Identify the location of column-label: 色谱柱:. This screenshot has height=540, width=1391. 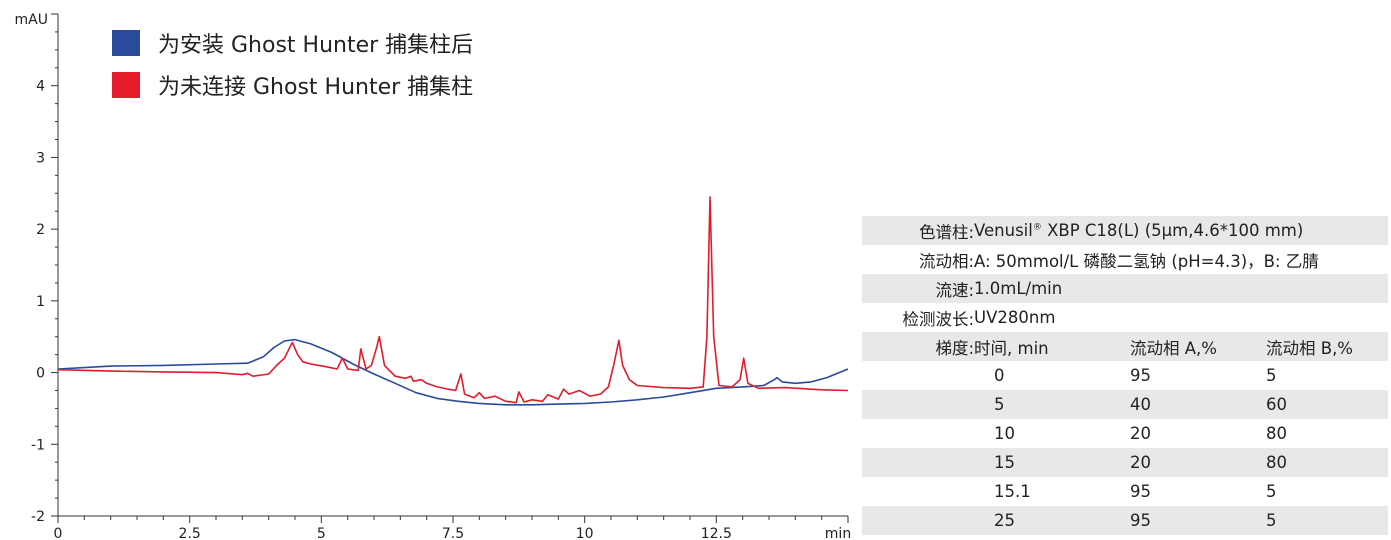
(918, 230).